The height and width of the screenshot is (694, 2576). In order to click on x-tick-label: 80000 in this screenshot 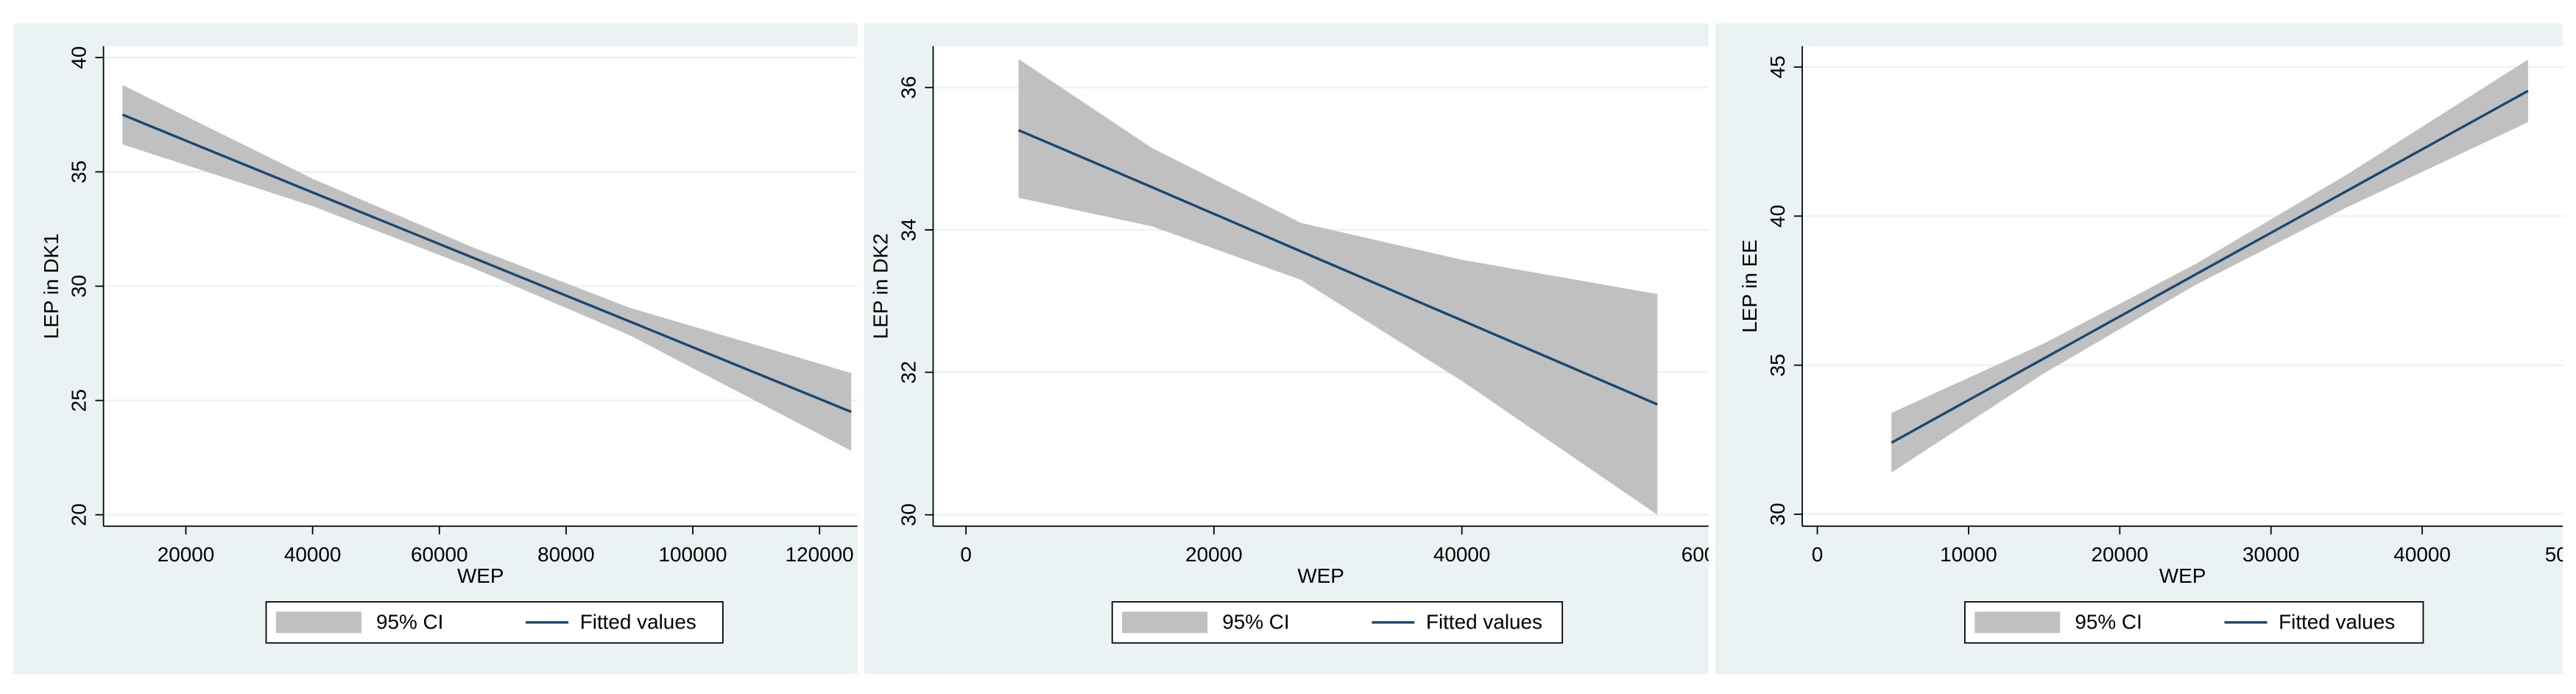, I will do `click(566, 554)`.